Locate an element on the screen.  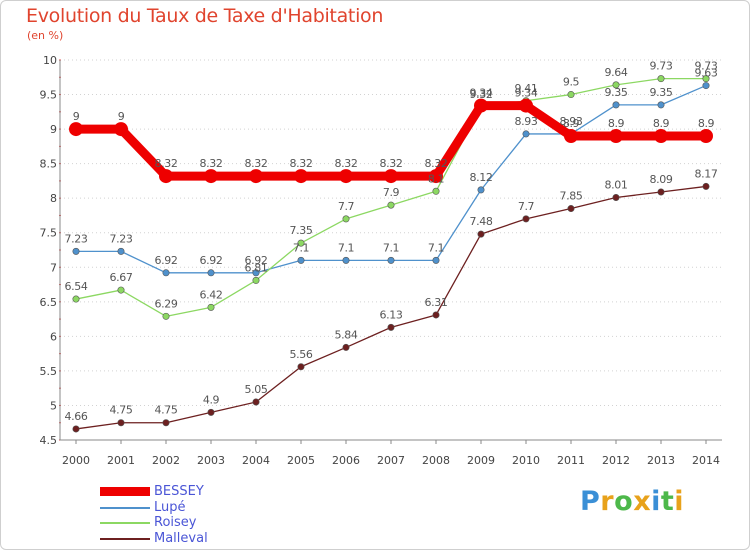
y-tick-label: 4.5 is located at coordinates (49, 440).